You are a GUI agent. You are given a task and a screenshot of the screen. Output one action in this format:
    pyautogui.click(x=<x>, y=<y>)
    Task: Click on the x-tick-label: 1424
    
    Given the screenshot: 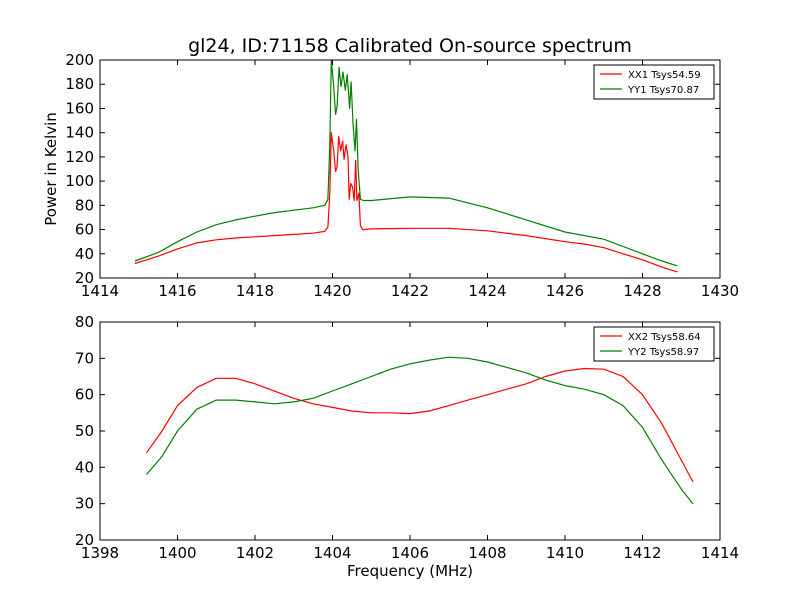 What is the action you would take?
    pyautogui.click(x=487, y=291)
    